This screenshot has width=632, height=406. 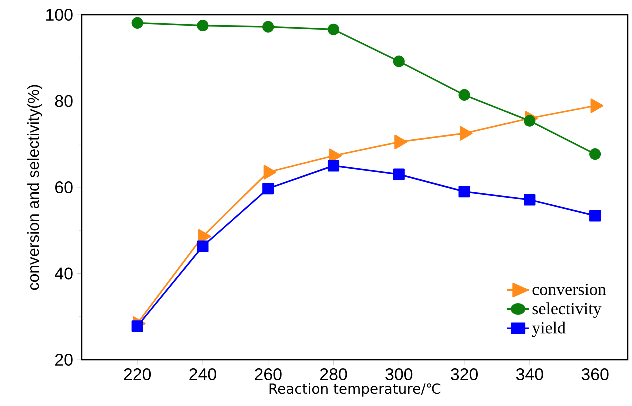 What do you see at coordinates (64, 274) in the screenshot?
I see `y-tick-label: 40` at bounding box center [64, 274].